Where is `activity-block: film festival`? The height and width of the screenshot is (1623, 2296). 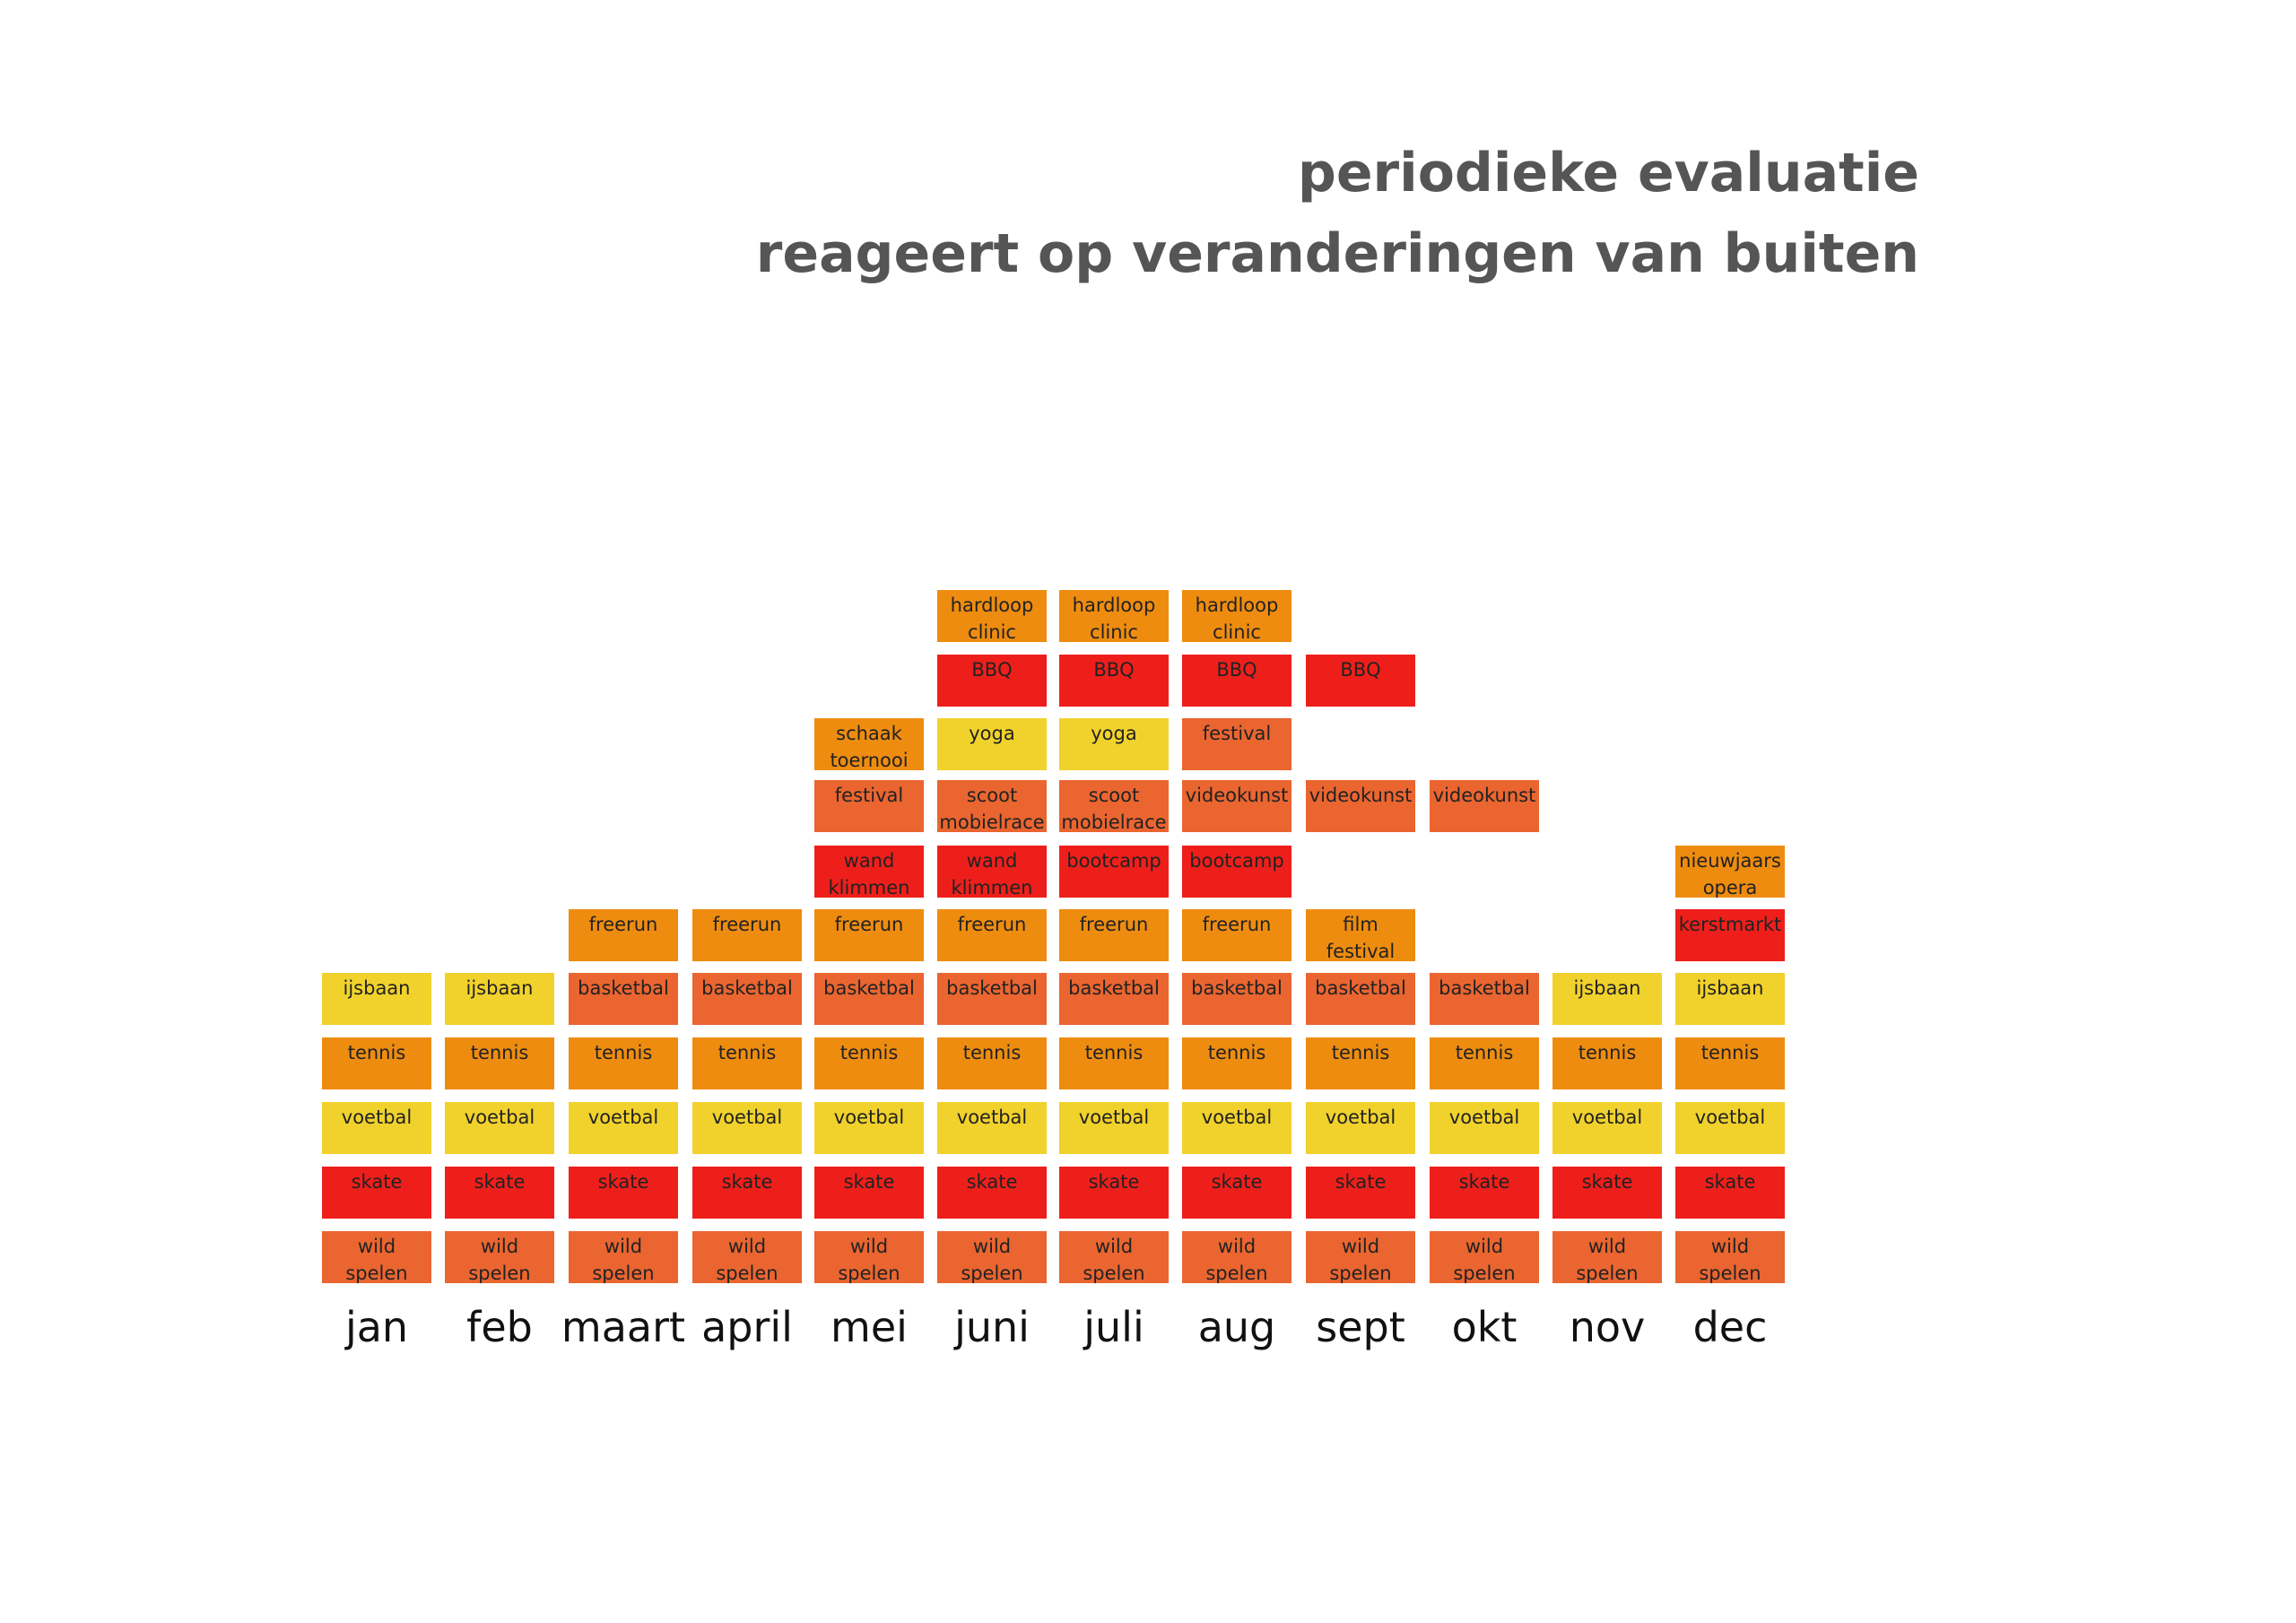
activity-block: film festival is located at coordinates (1360, 935).